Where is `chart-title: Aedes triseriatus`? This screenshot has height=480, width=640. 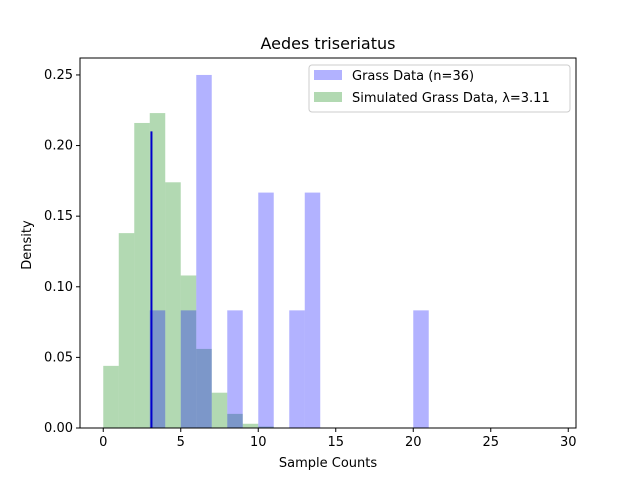
chart-title: Aedes triseriatus is located at coordinates (328, 43).